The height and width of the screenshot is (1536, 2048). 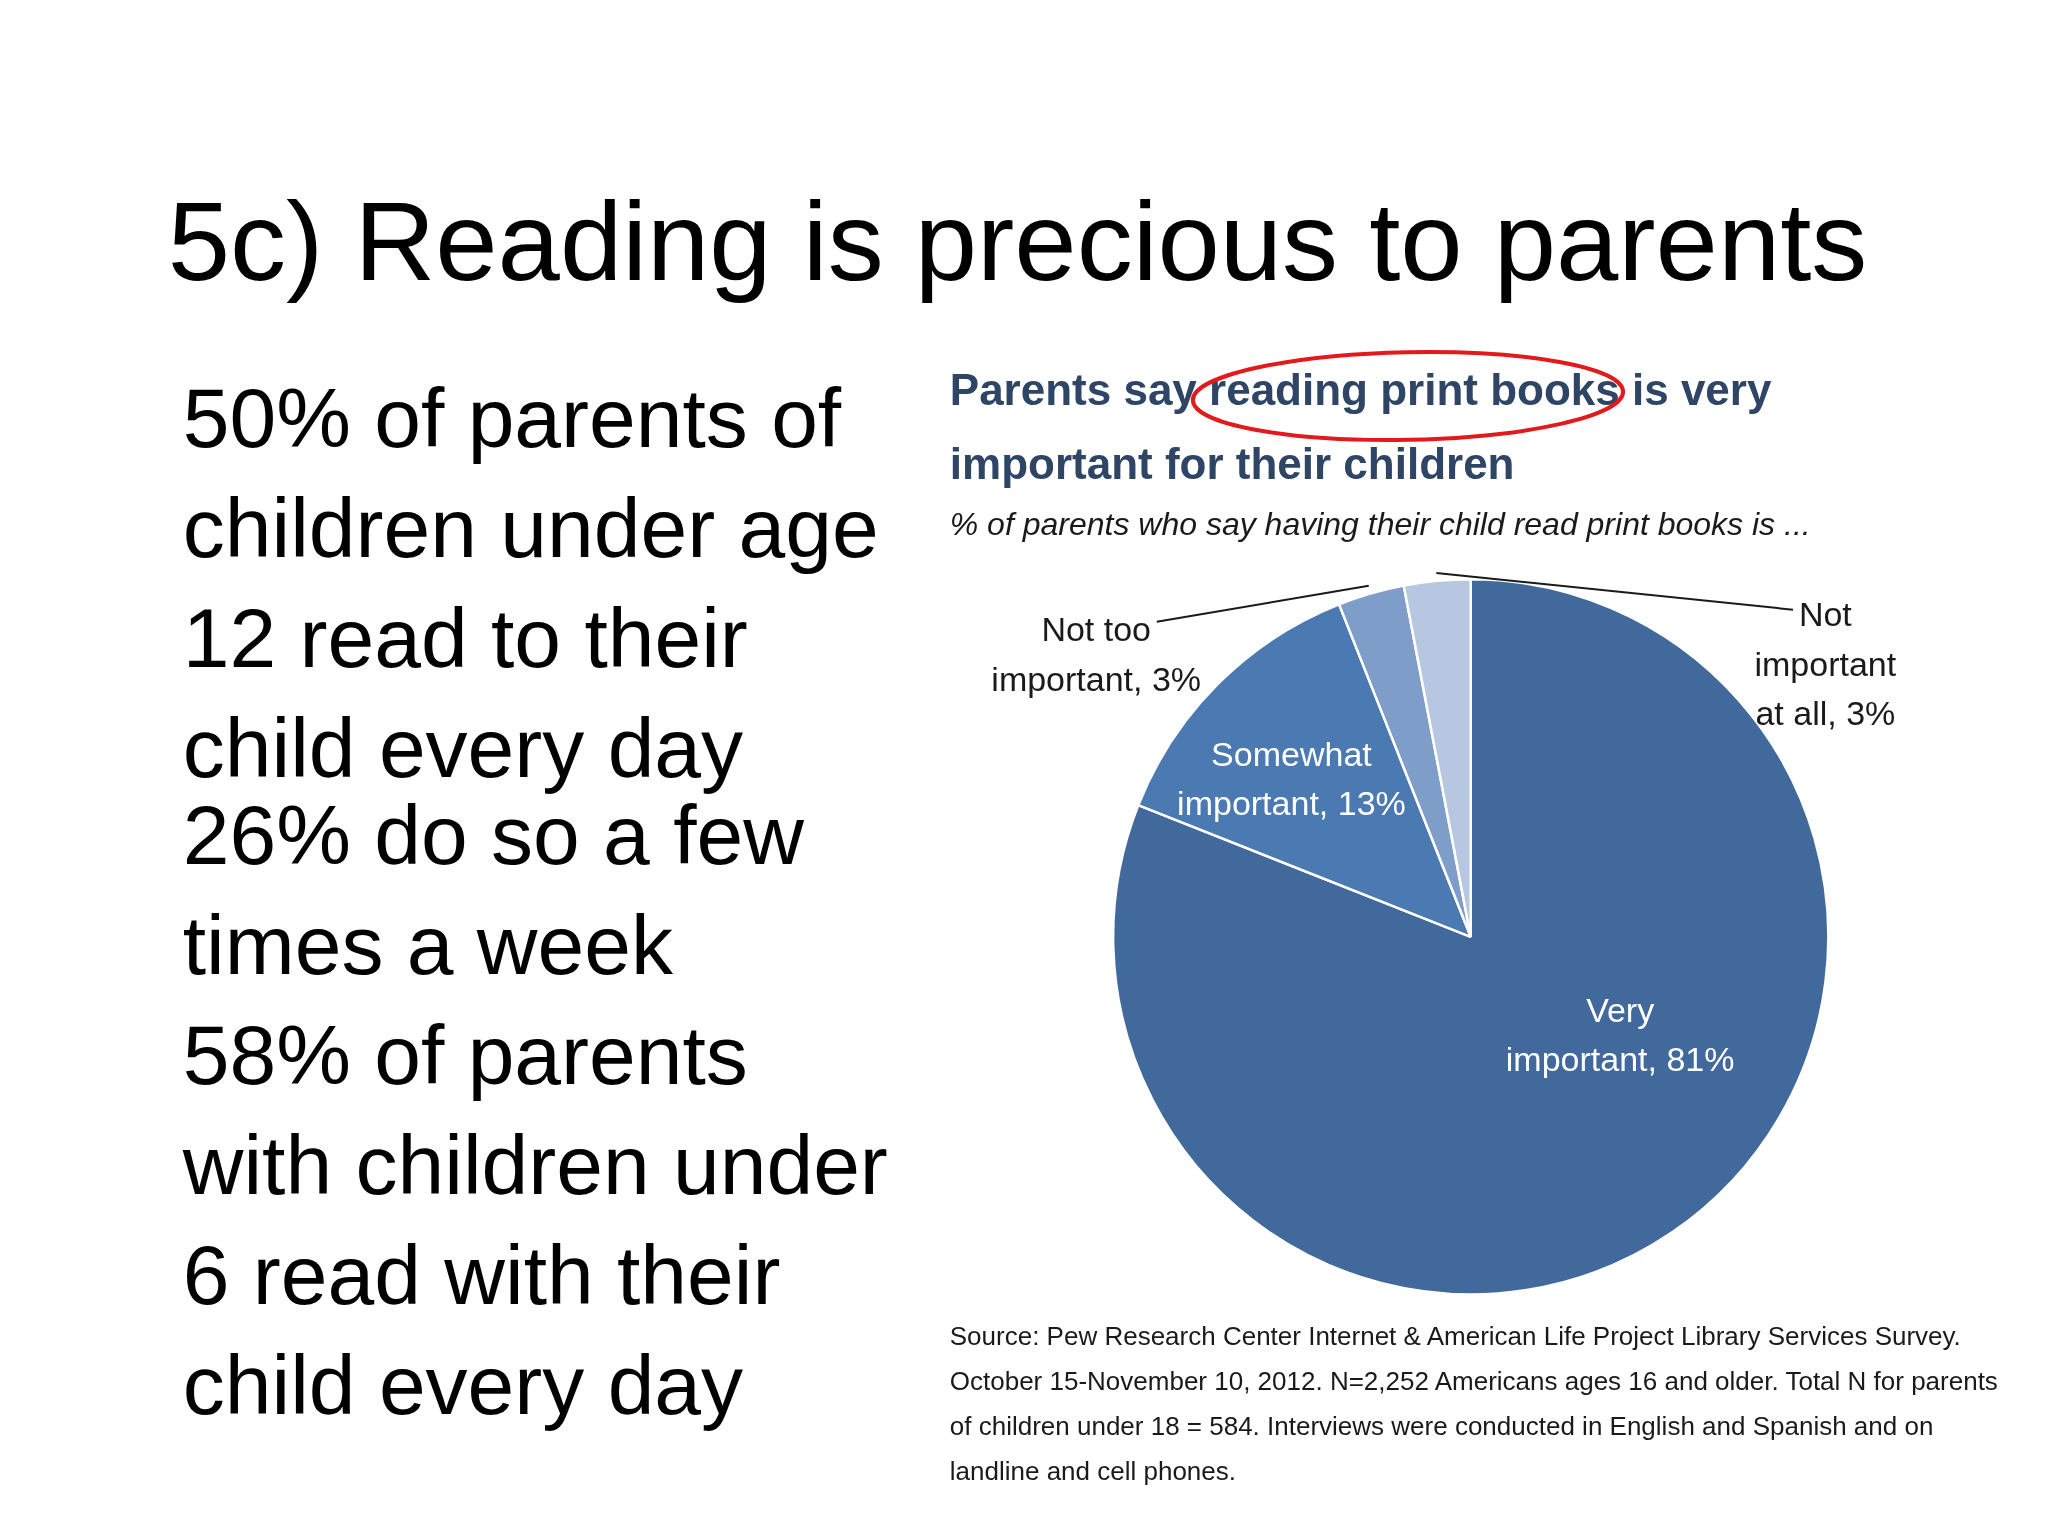 I want to click on chart-title: Parents say reading print books is very important for their children, so click(x=1360, y=426).